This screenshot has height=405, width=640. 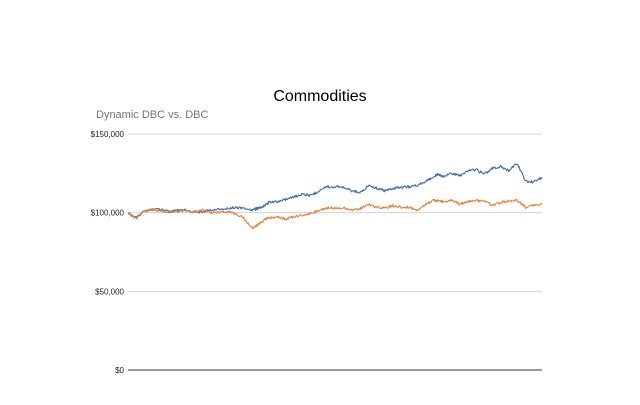 What do you see at coordinates (152, 115) in the screenshot?
I see `chart-subtitle: Dynamic DBC vs. DBC` at bounding box center [152, 115].